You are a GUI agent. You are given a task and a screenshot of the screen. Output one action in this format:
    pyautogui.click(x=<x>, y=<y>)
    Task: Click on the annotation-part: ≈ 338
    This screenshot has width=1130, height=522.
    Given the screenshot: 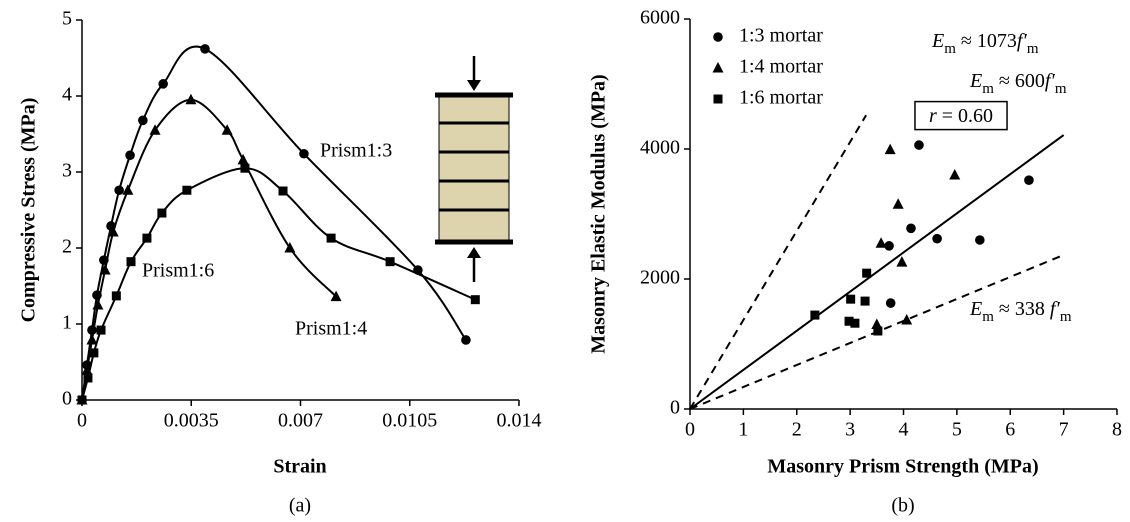 What is the action you would take?
    pyautogui.click(x=1022, y=309)
    